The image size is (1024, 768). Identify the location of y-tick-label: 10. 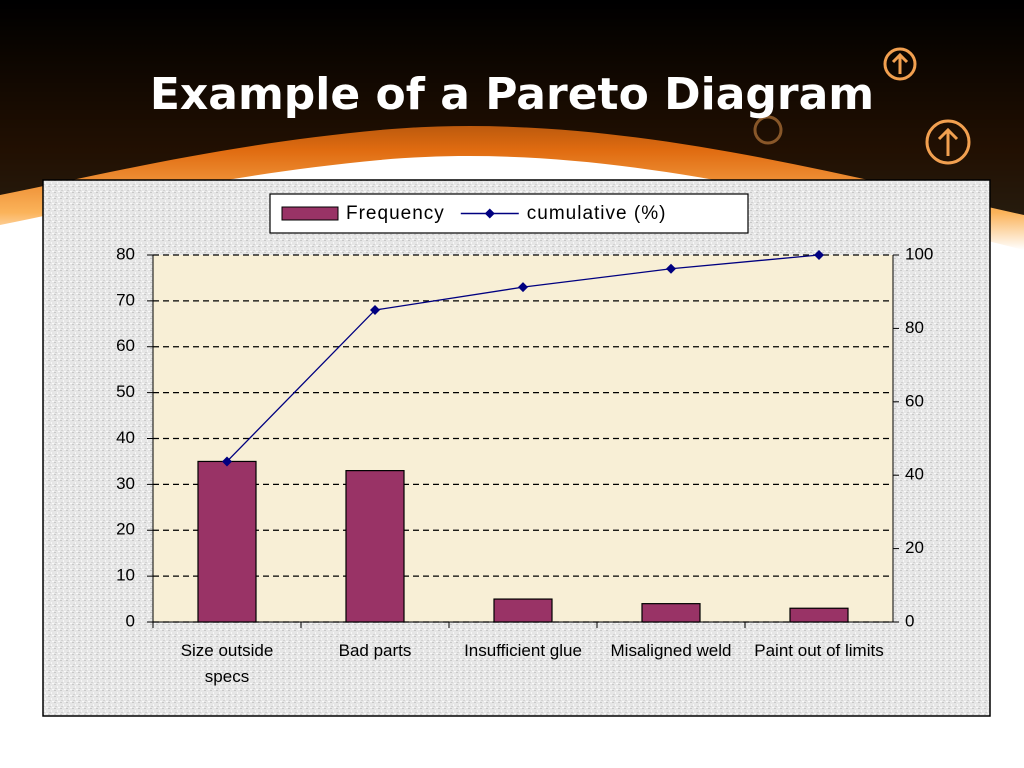
(125, 575).